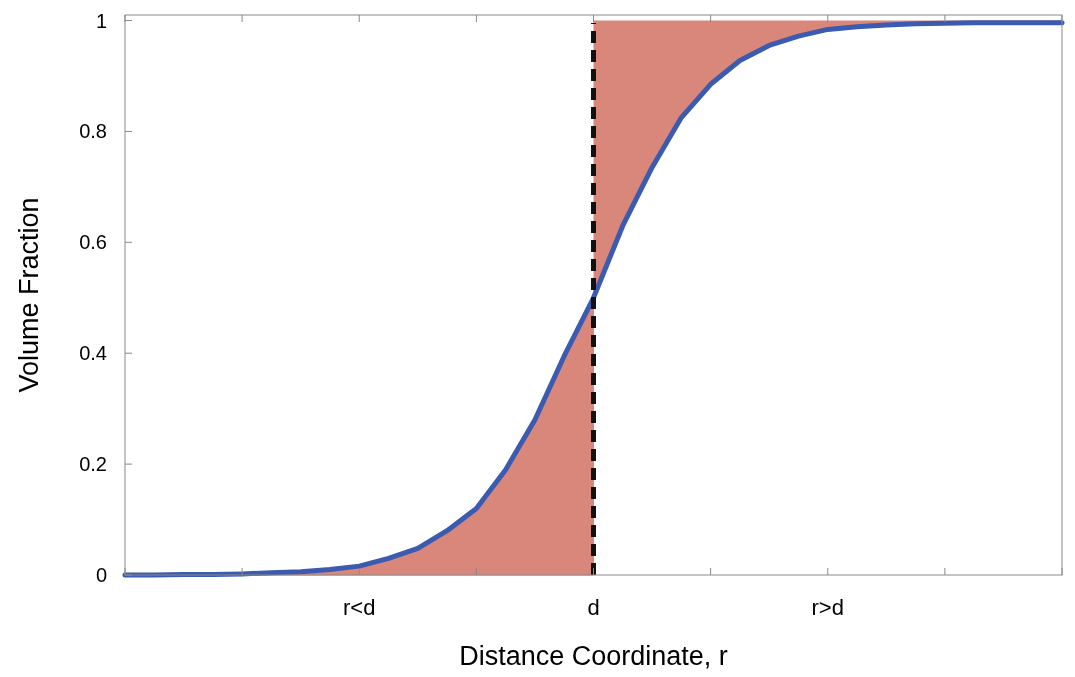 The image size is (1075, 677). I want to click on x-tick-label: d, so click(593, 607).